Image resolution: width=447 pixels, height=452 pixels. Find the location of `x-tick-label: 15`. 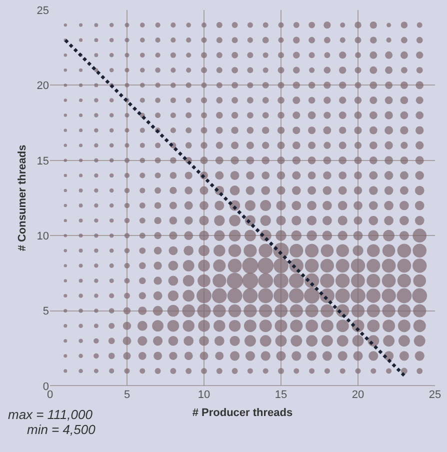

x-tick-label: 15 is located at coordinates (281, 395).